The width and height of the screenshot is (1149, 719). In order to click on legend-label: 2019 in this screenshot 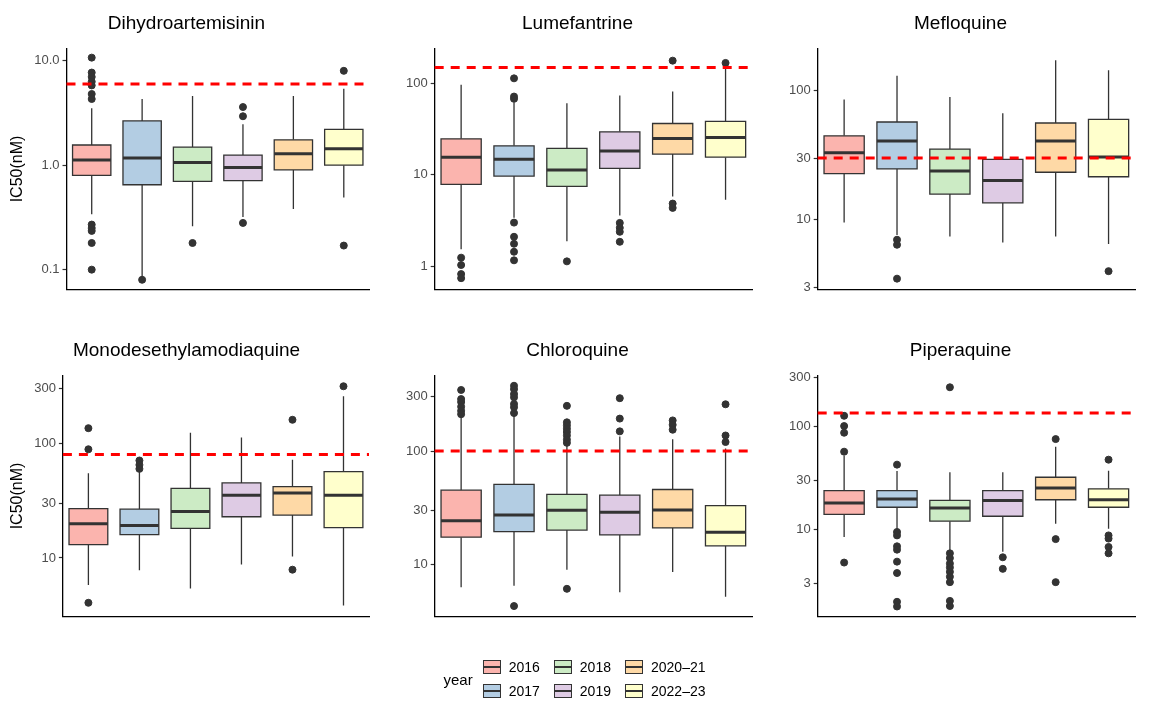, I will do `click(595, 691)`.